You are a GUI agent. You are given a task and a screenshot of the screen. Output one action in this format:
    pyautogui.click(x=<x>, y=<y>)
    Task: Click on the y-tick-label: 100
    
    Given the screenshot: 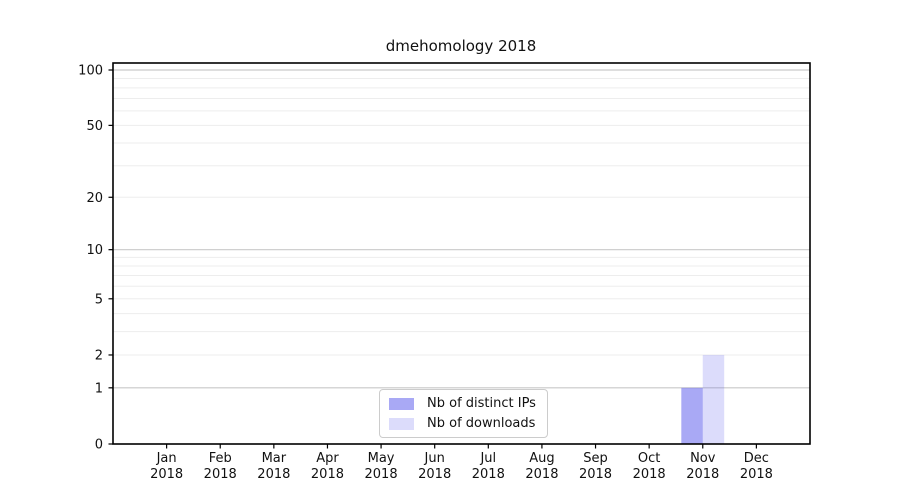 What is the action you would take?
    pyautogui.click(x=90, y=71)
    